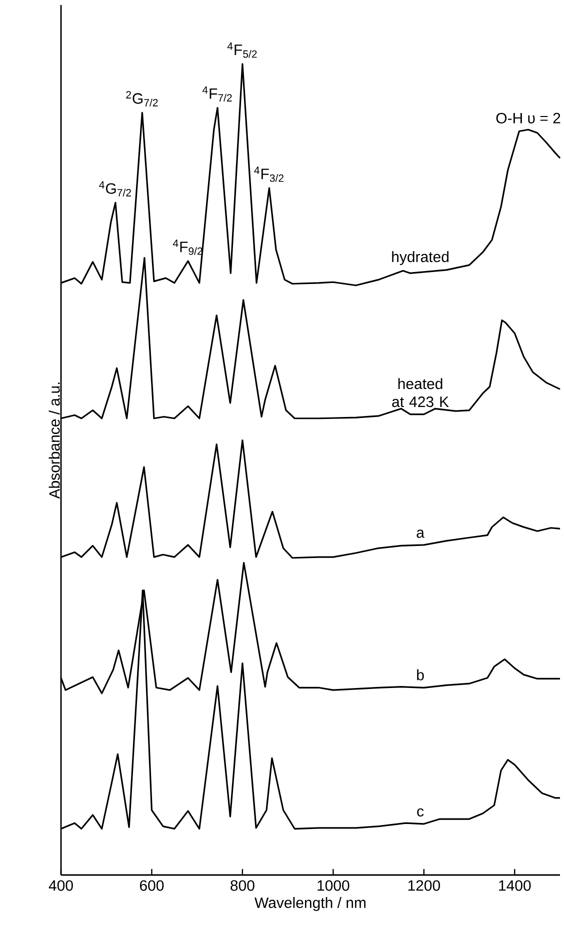 The width and height of the screenshot is (564, 937). Describe the element at coordinates (515, 885) in the screenshot. I see `x-tick-label: 1400` at that location.